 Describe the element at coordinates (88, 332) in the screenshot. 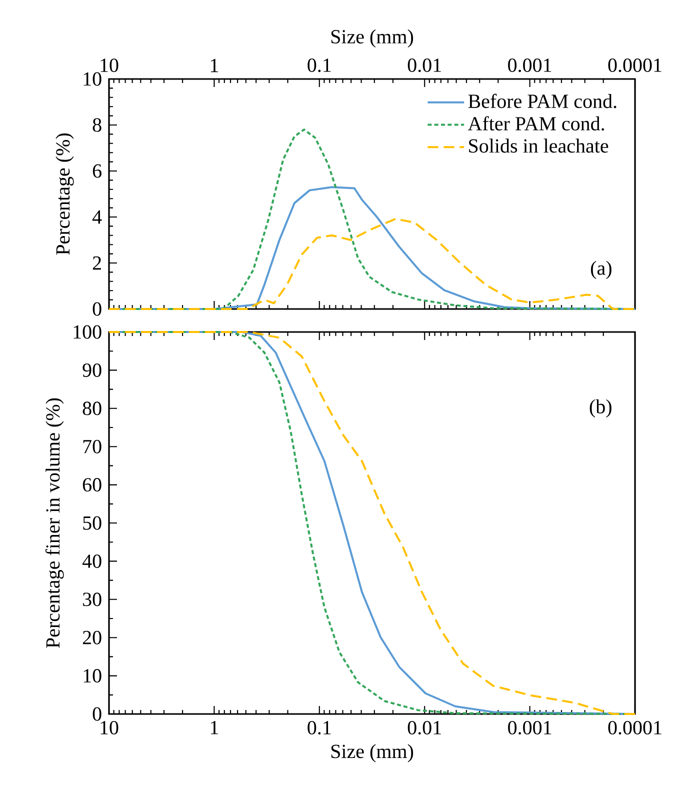

I see `y-tick-label: 100` at that location.